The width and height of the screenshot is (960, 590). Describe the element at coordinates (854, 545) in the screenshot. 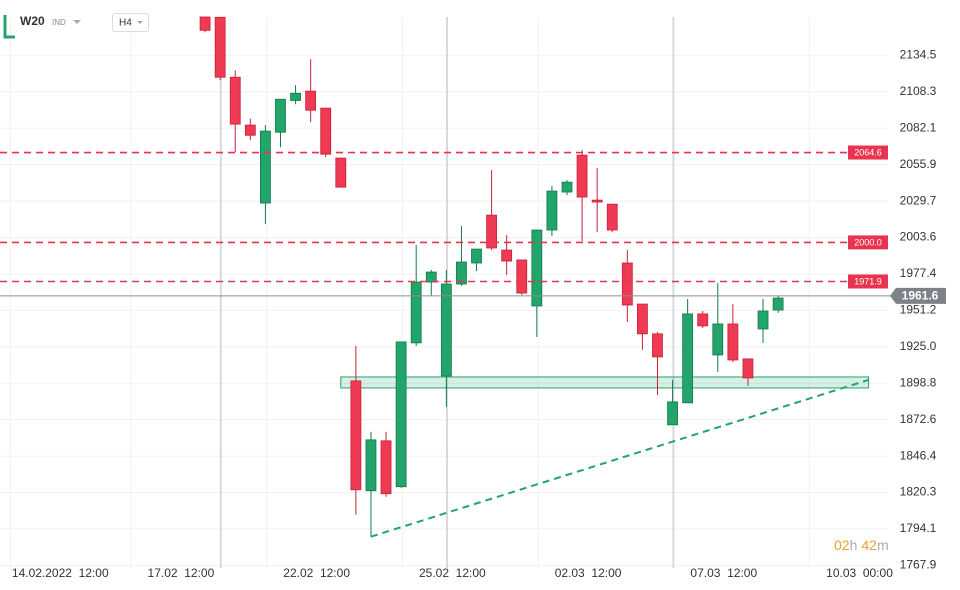

I see `timer-unit: h` at that location.